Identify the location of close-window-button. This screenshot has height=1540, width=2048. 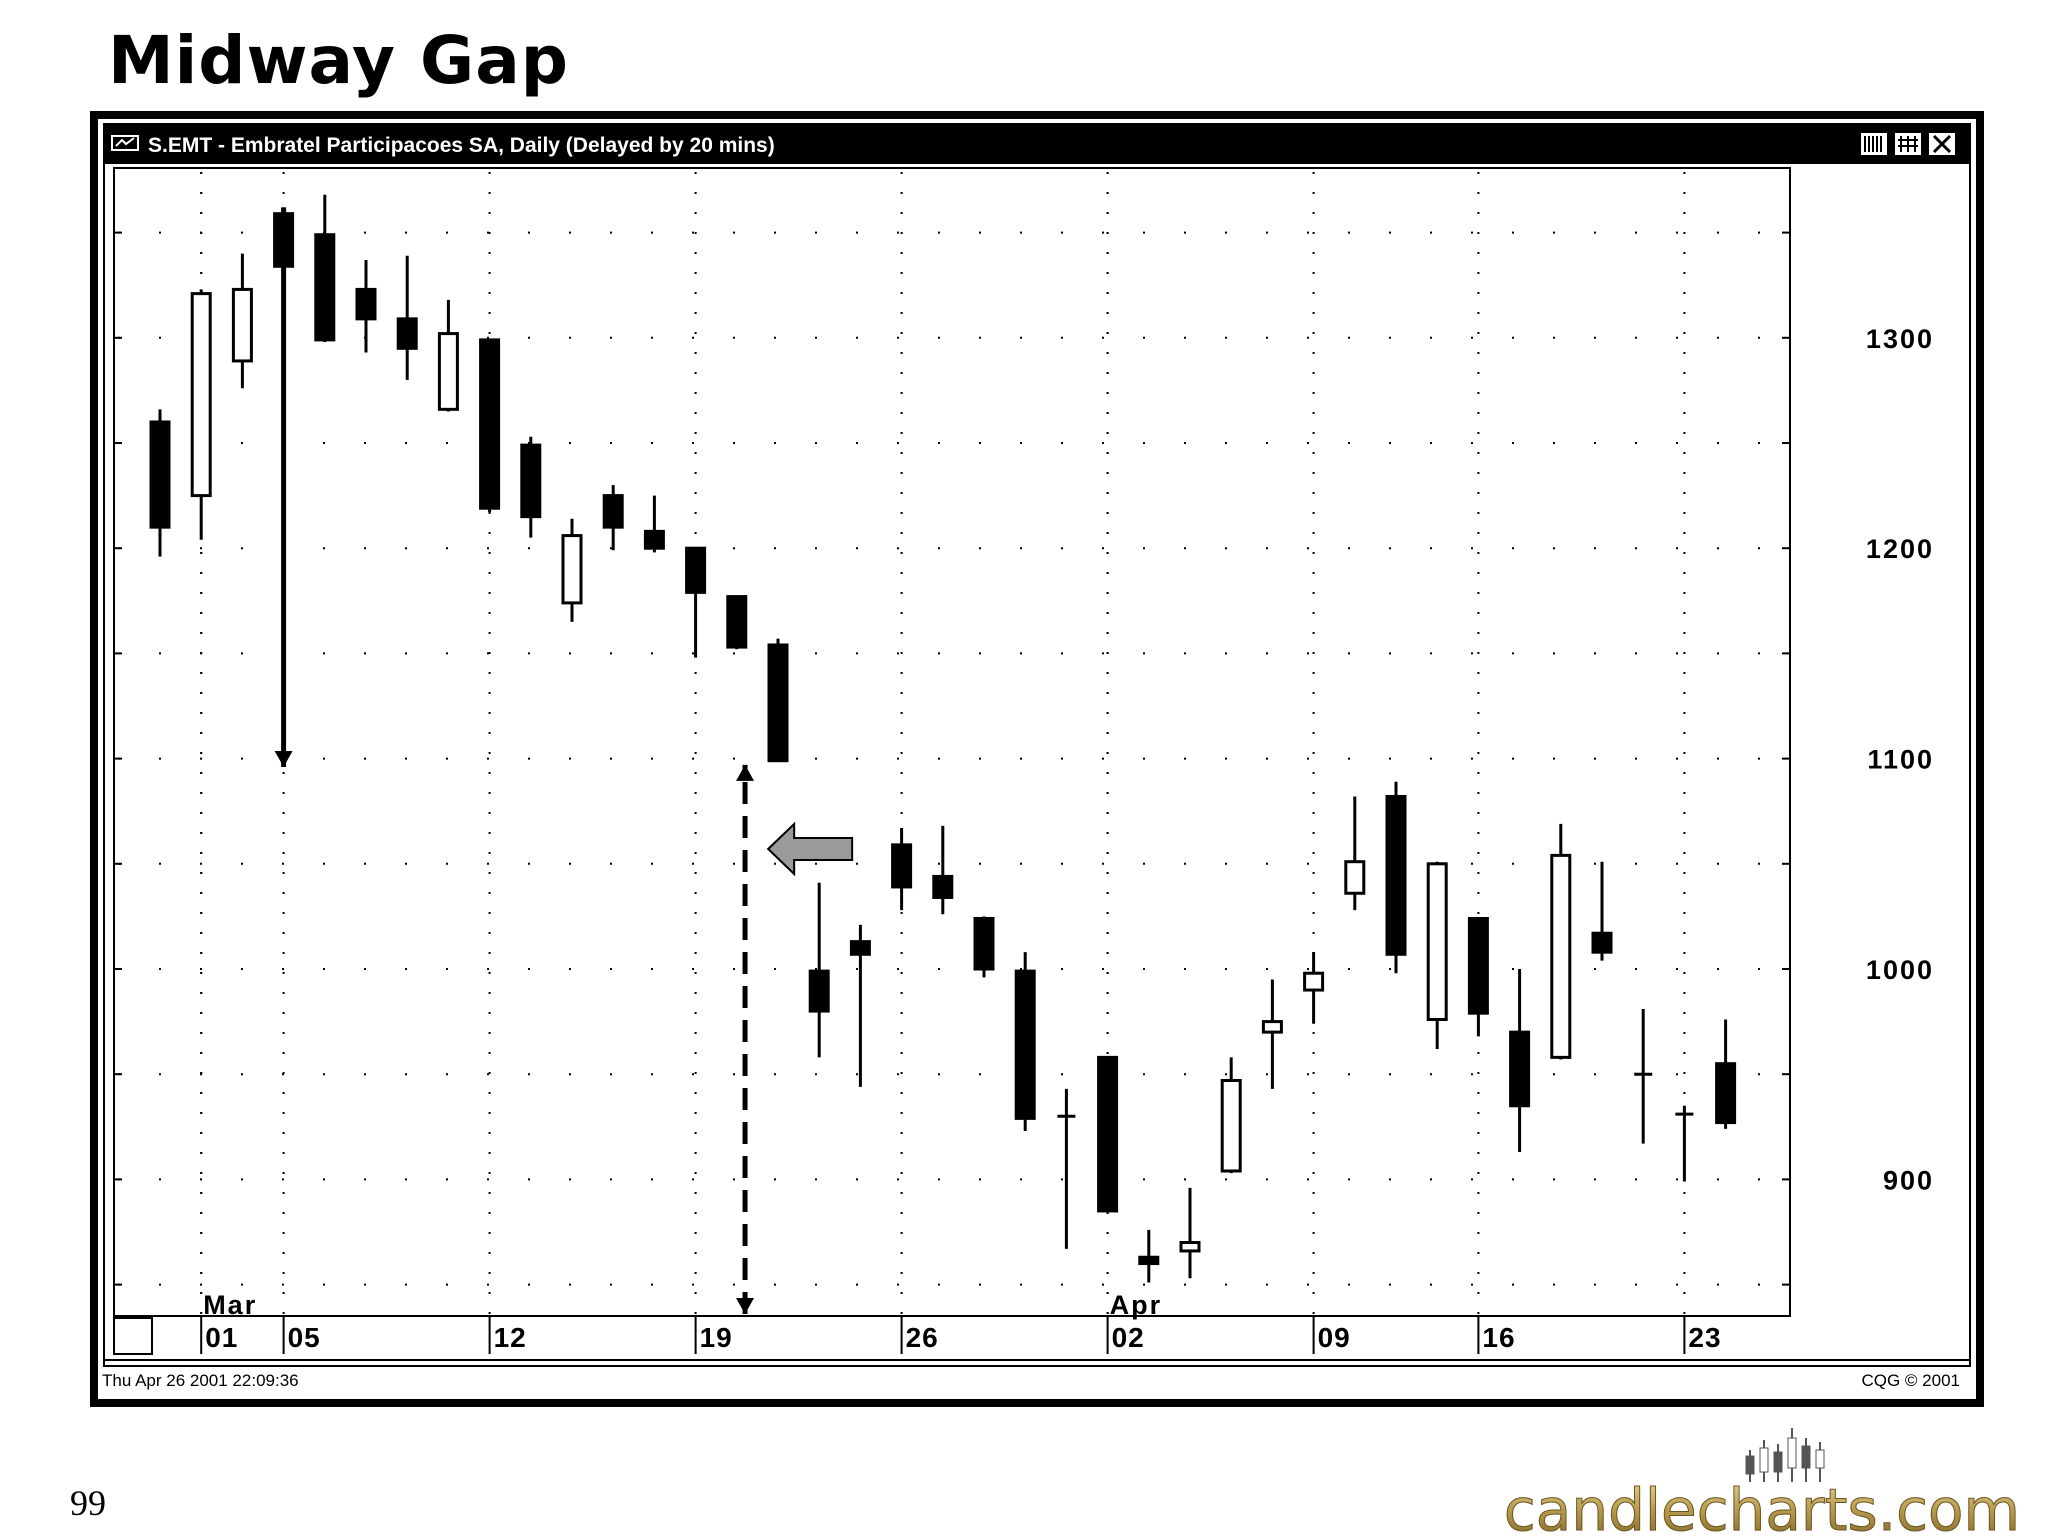
(1942, 144).